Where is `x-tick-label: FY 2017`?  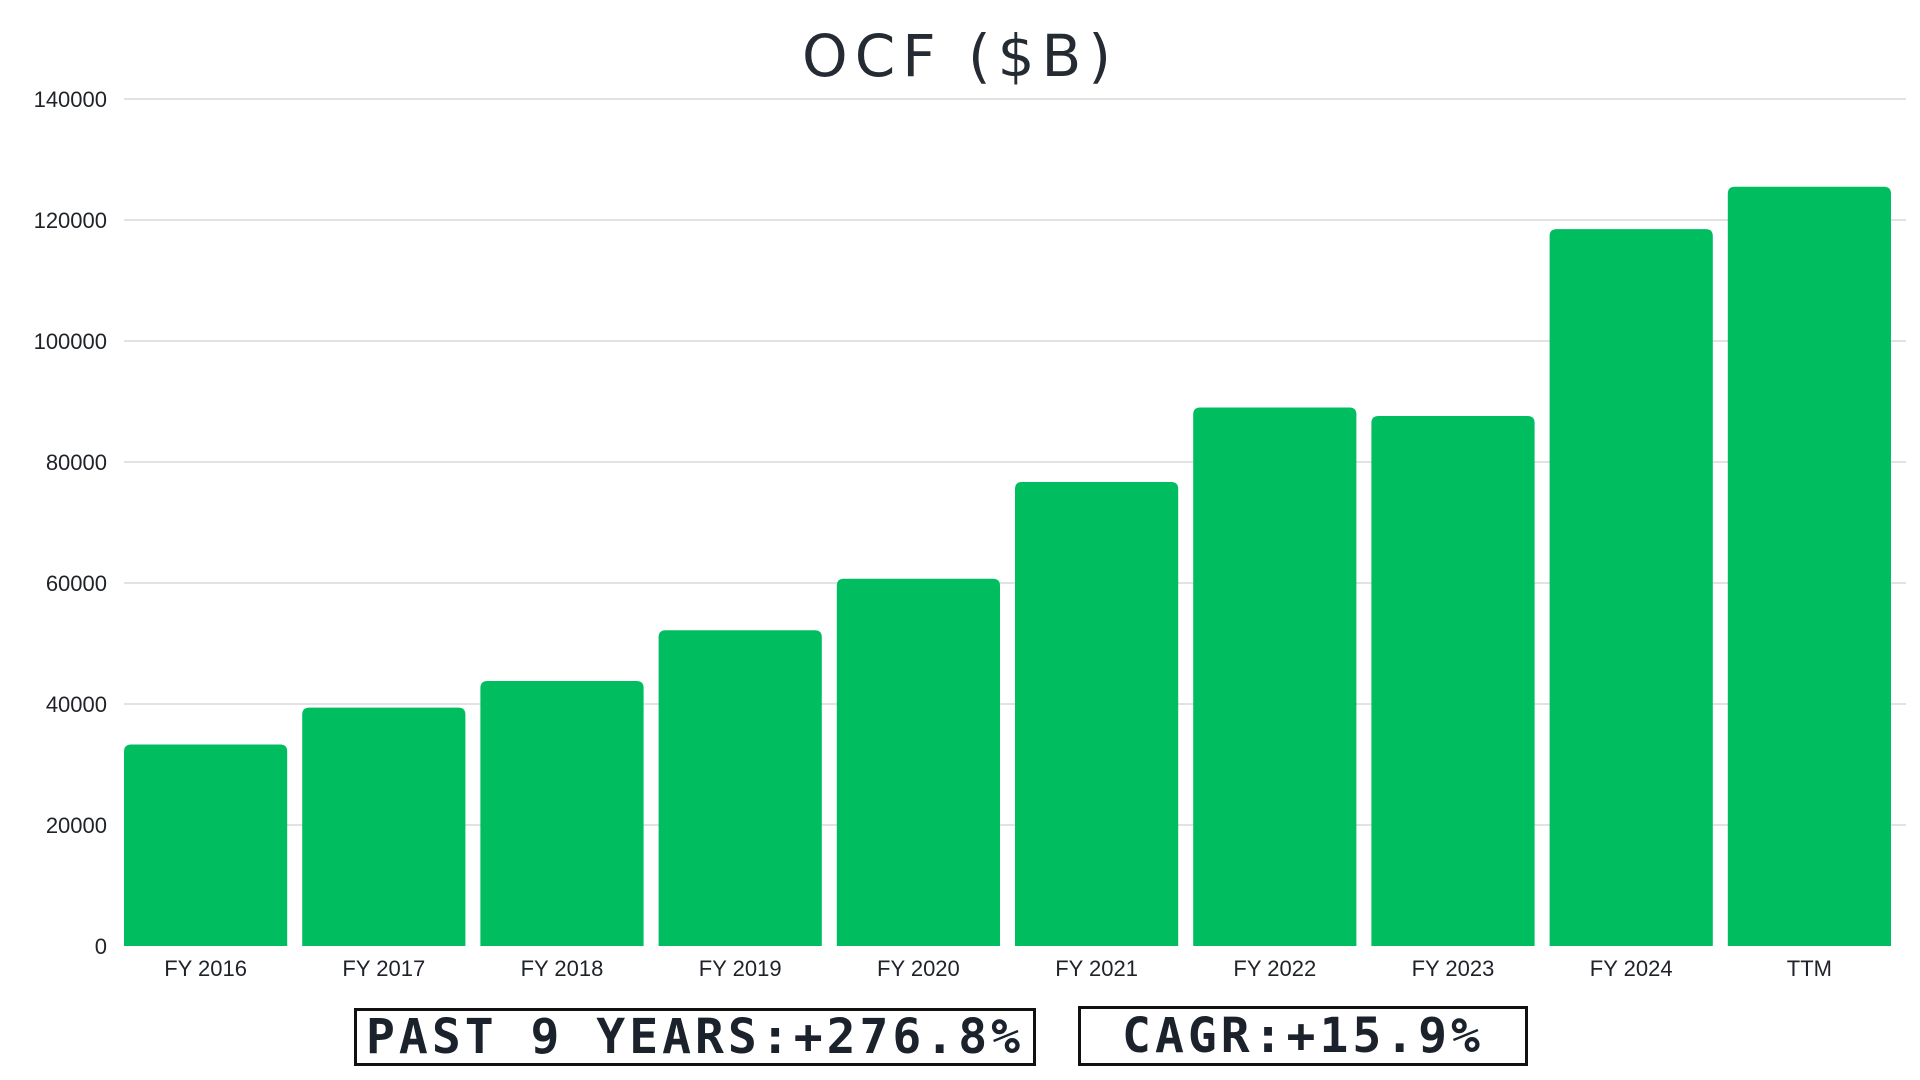 x-tick-label: FY 2017 is located at coordinates (383, 968).